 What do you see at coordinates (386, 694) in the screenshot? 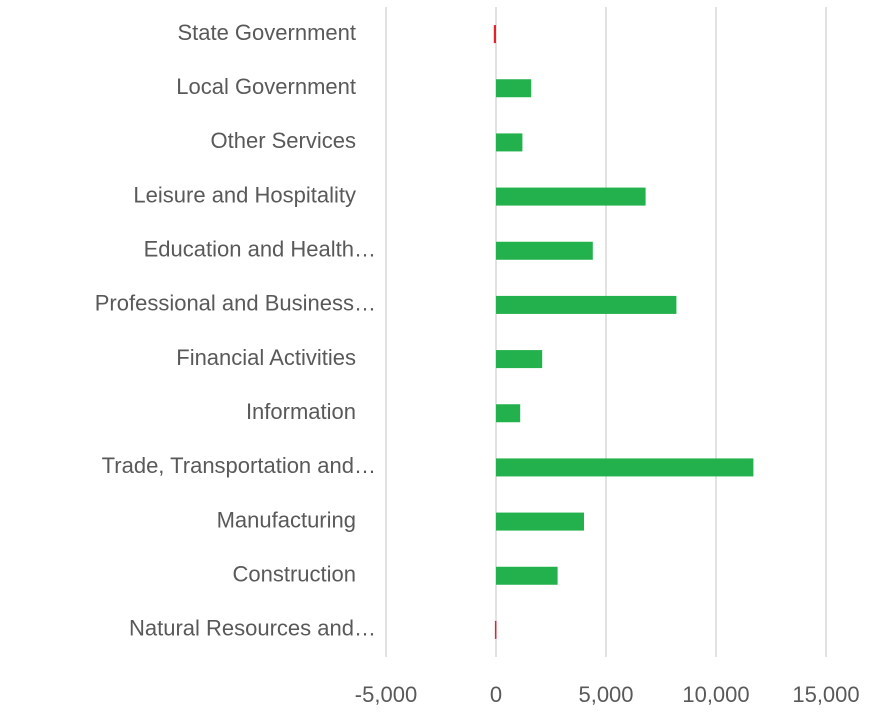
I see `x-tick-label: -5,000` at bounding box center [386, 694].